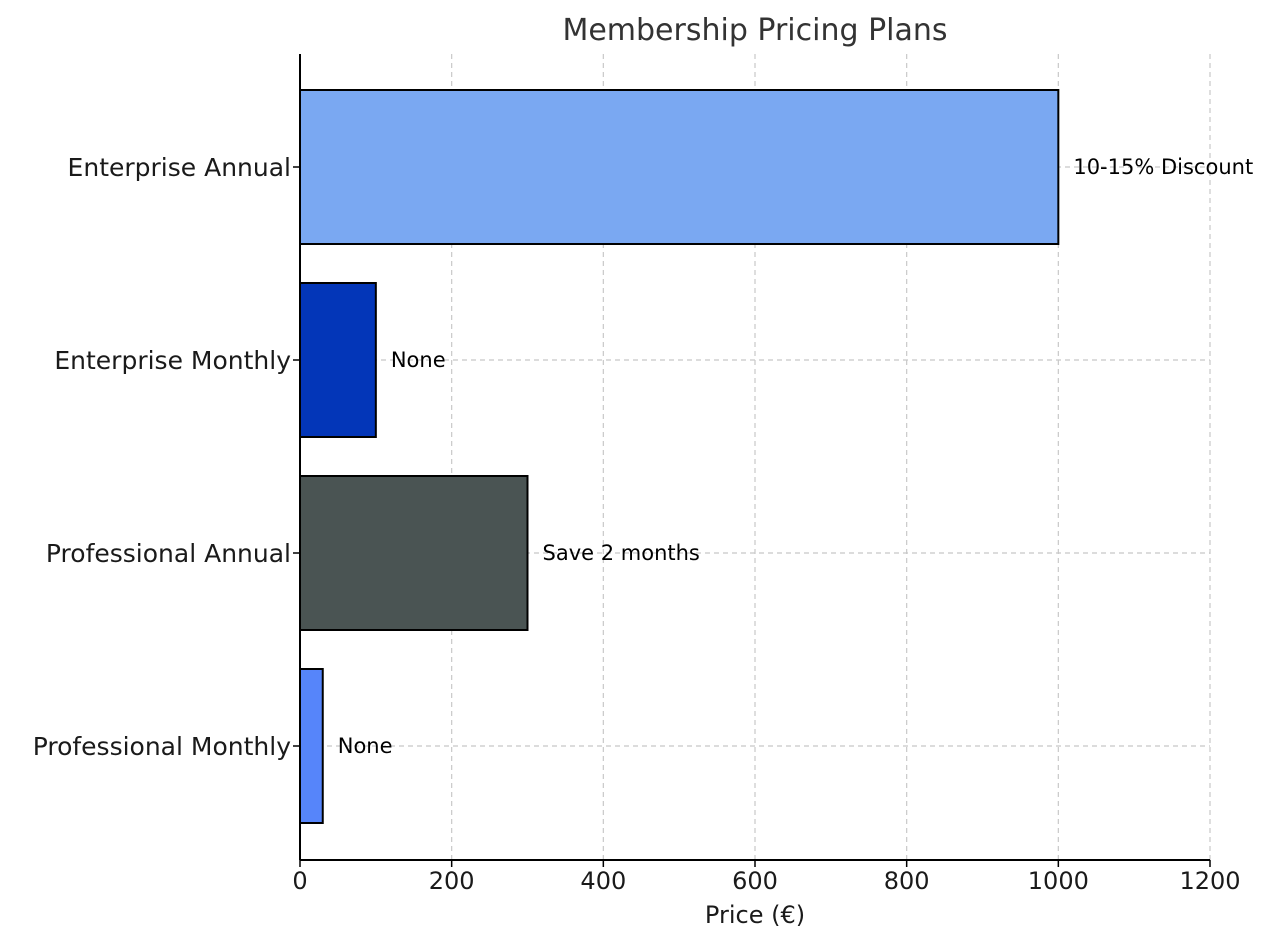 Image resolution: width=1280 pixels, height=946 pixels. I want to click on x-tick-label: 1000, so click(1058, 881).